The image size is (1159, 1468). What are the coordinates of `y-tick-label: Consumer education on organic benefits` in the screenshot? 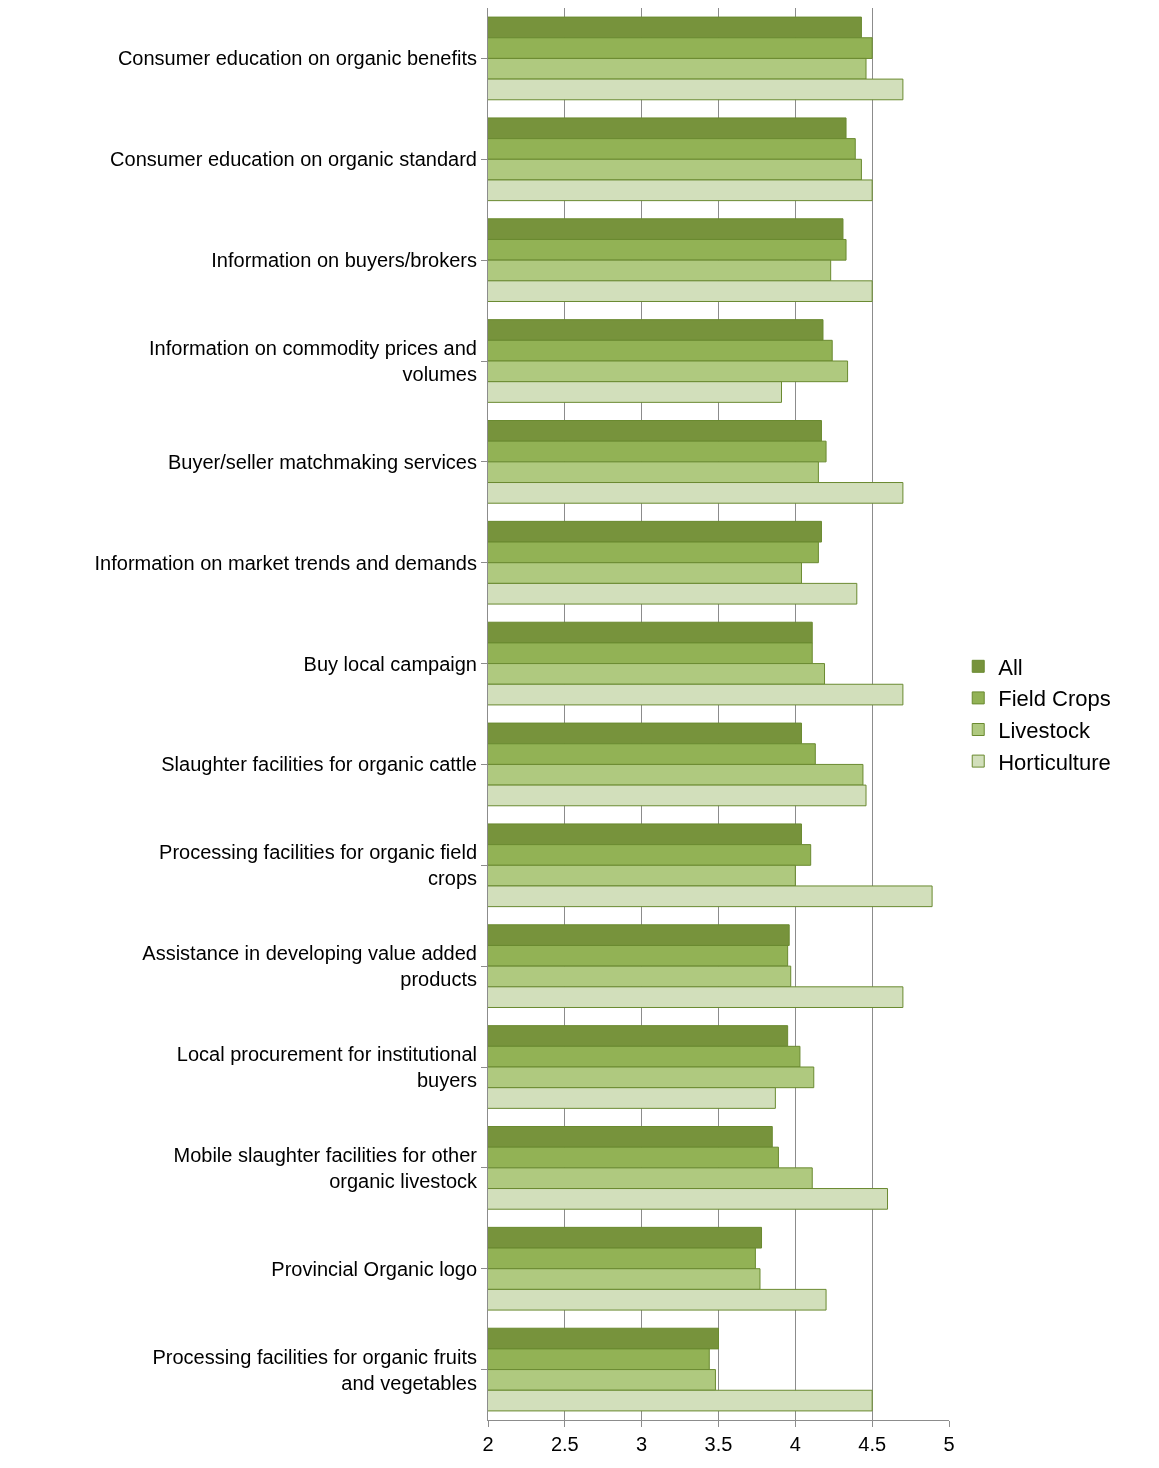 It's located at (297, 58).